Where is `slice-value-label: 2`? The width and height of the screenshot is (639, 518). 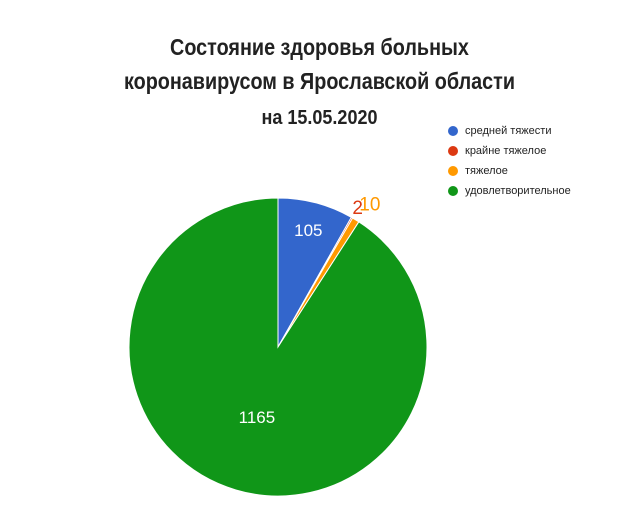 slice-value-label: 2 is located at coordinates (357, 208).